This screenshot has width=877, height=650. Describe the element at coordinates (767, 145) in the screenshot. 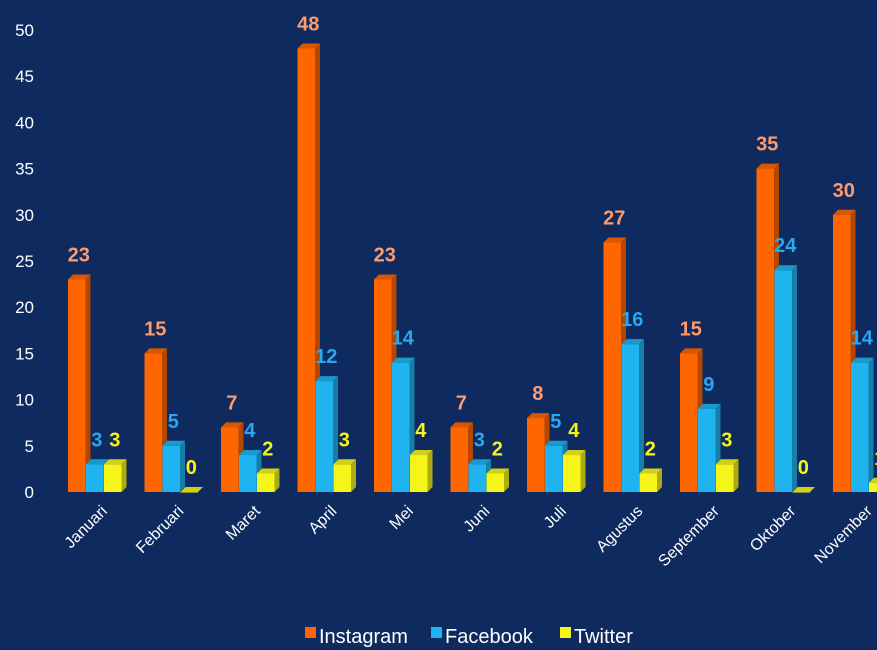

I see `data-label: 35` at that location.